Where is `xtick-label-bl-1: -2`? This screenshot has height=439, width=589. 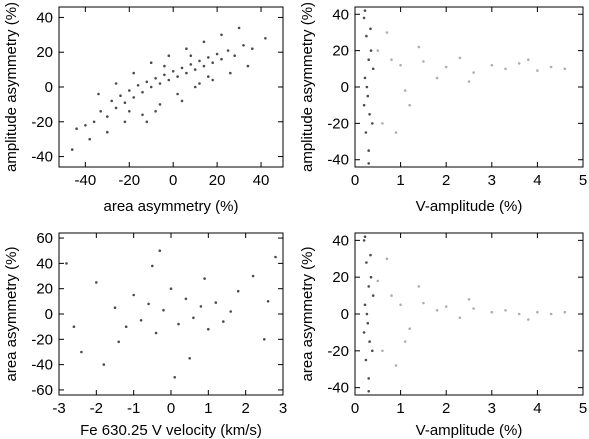 xtick-label-bl-1: -2 is located at coordinates (96, 408).